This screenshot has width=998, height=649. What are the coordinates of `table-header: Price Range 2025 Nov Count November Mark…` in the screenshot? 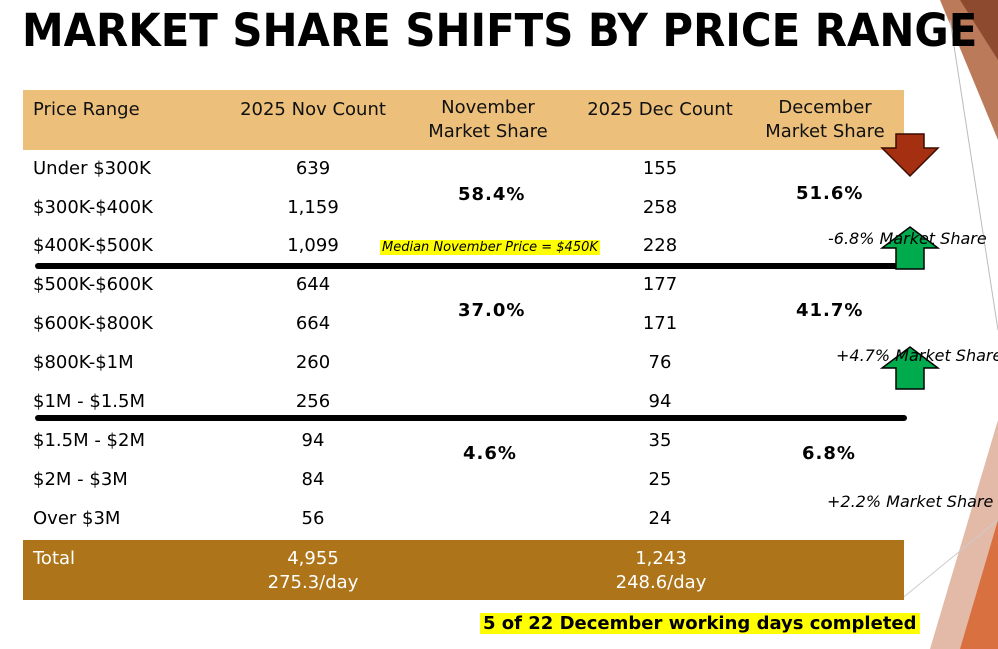 It's located at (463, 120).